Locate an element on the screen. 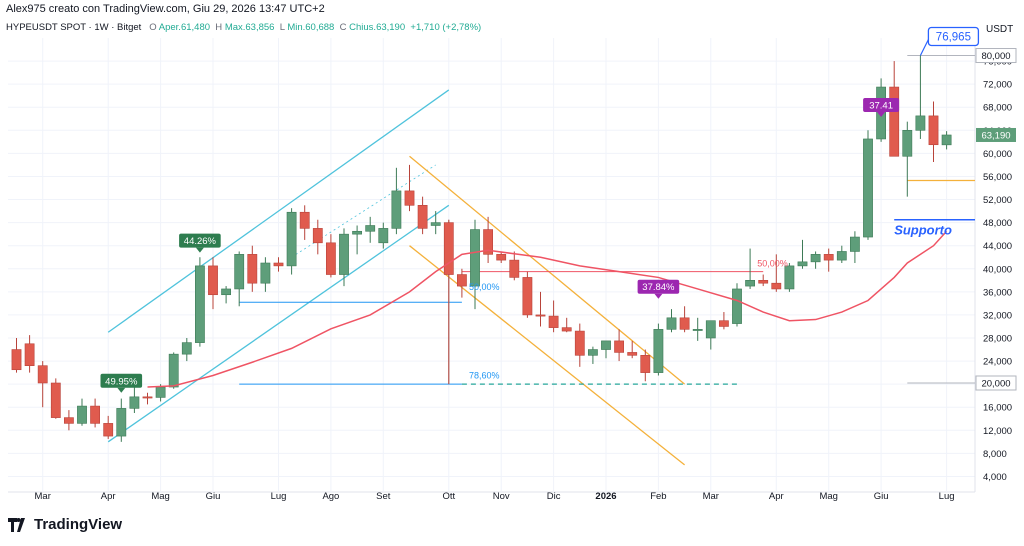 The image size is (1024, 546). ath-callout-text: 76,965 is located at coordinates (953, 38).